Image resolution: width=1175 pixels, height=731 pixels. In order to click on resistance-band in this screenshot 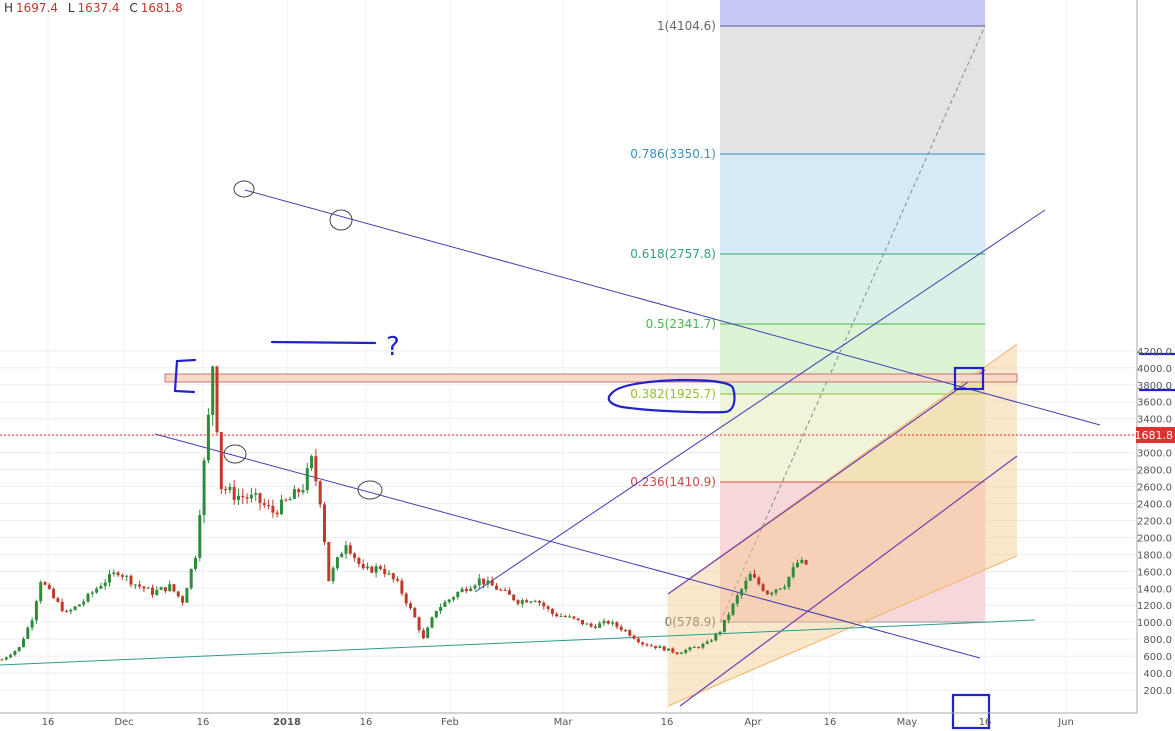, I will do `click(591, 378)`.